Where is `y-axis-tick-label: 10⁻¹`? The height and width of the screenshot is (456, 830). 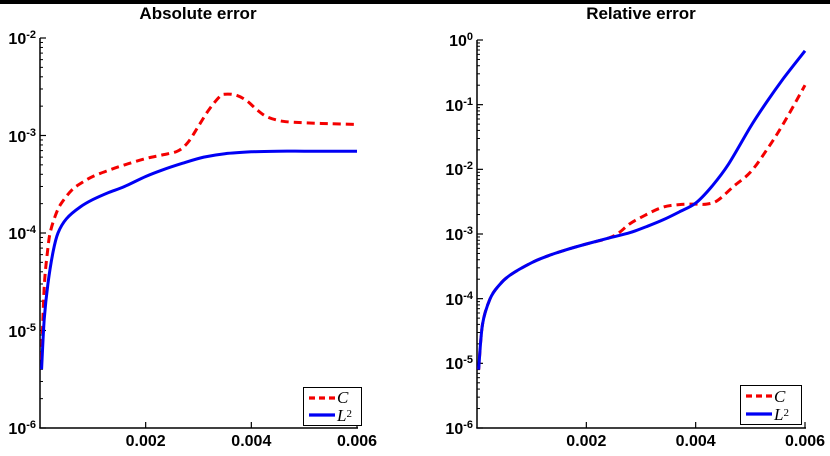 y-axis-tick-label: 10⁻¹ is located at coordinates (459, 105).